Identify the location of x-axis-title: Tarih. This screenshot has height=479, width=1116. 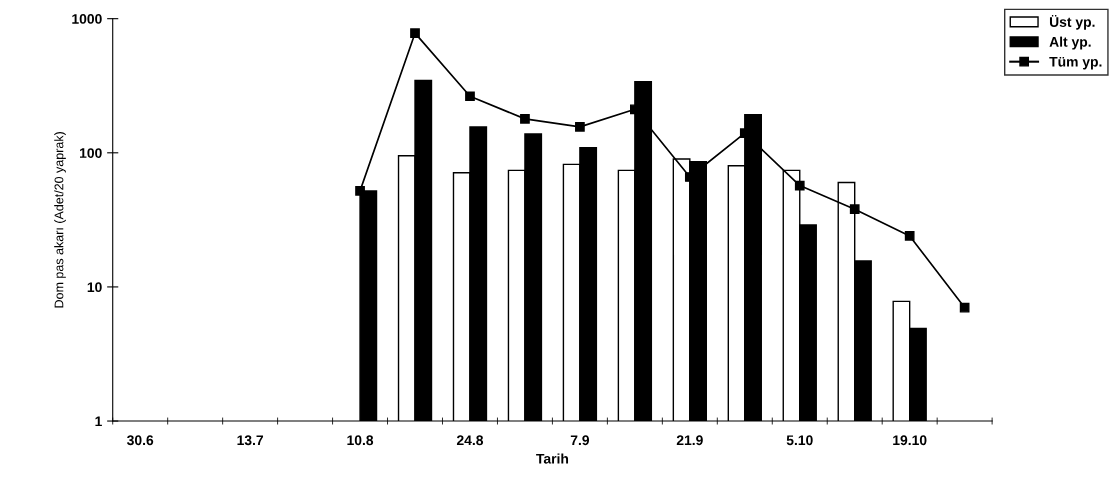
(552, 458).